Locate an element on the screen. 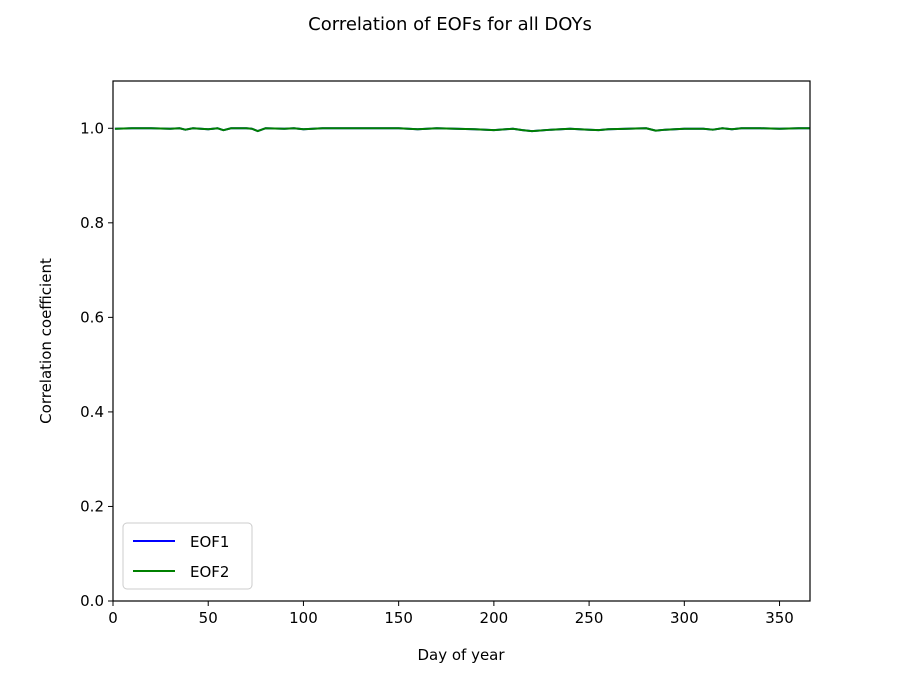  x-tick-label: 100 is located at coordinates (303, 618).